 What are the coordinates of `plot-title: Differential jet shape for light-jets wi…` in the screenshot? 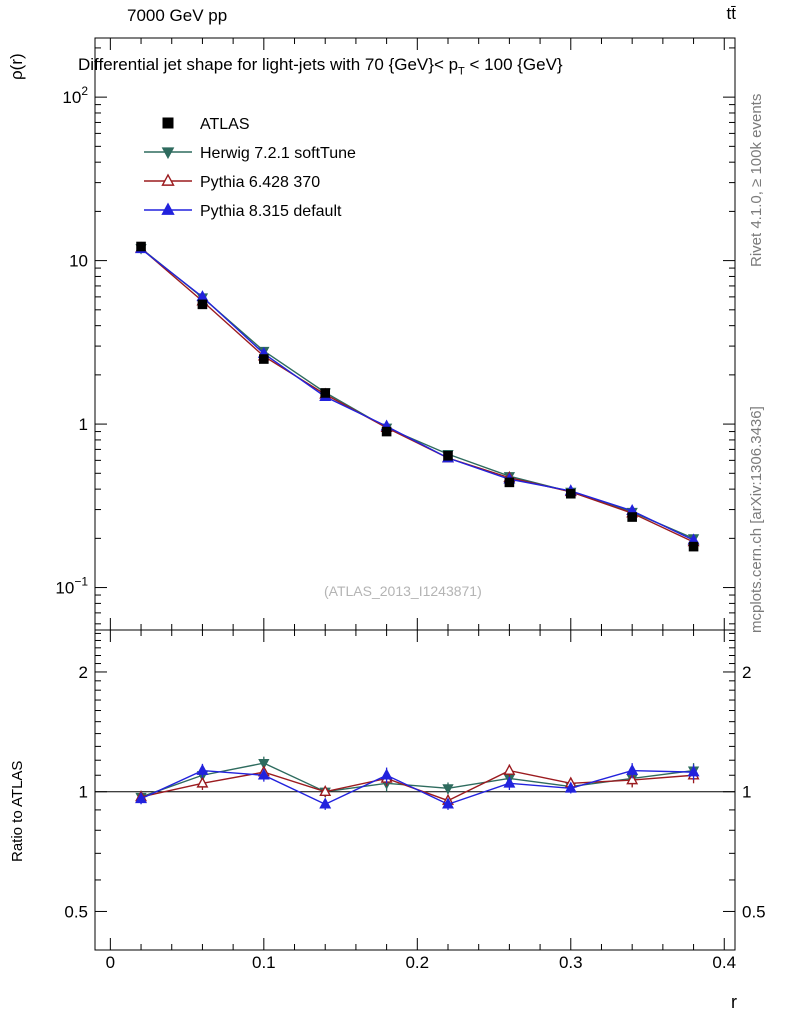 It's located at (320, 66).